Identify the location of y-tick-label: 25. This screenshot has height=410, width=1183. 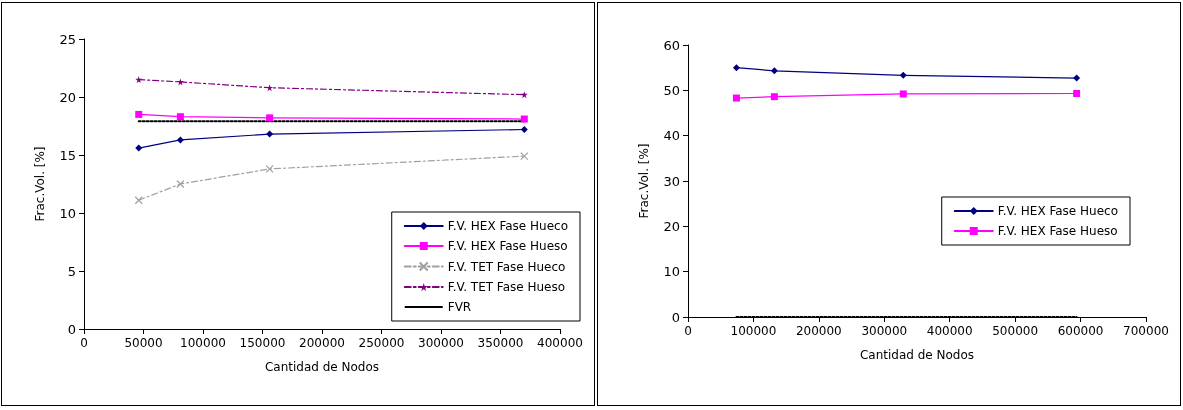
(67, 39).